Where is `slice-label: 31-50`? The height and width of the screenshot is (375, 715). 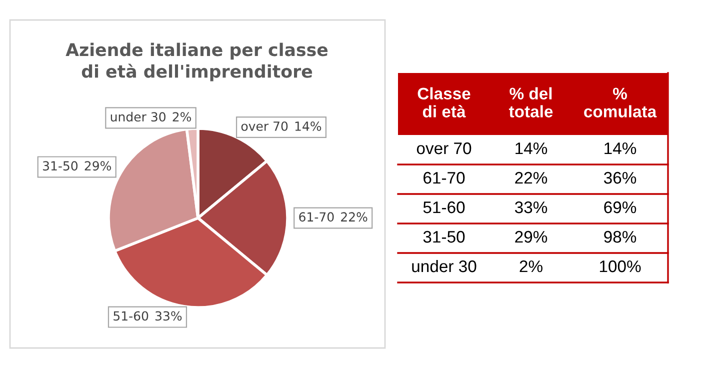 slice-label: 31-50 is located at coordinates (60, 166).